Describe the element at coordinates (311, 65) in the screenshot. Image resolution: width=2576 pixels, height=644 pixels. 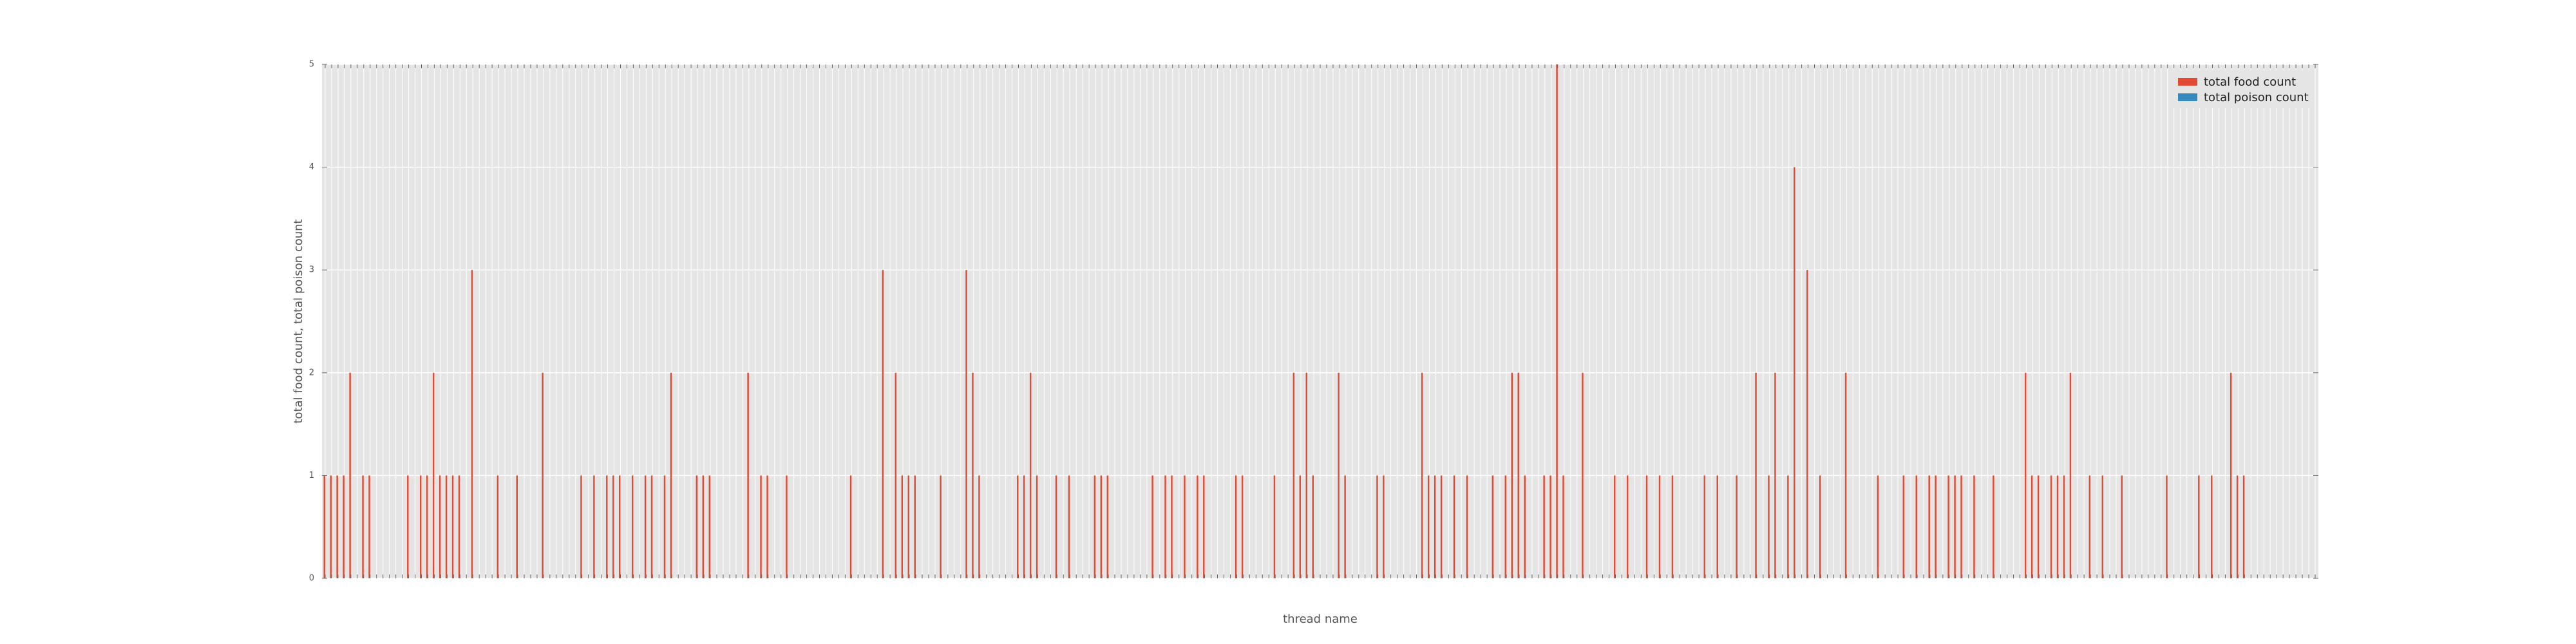
I see `y-tick-label: 5` at that location.